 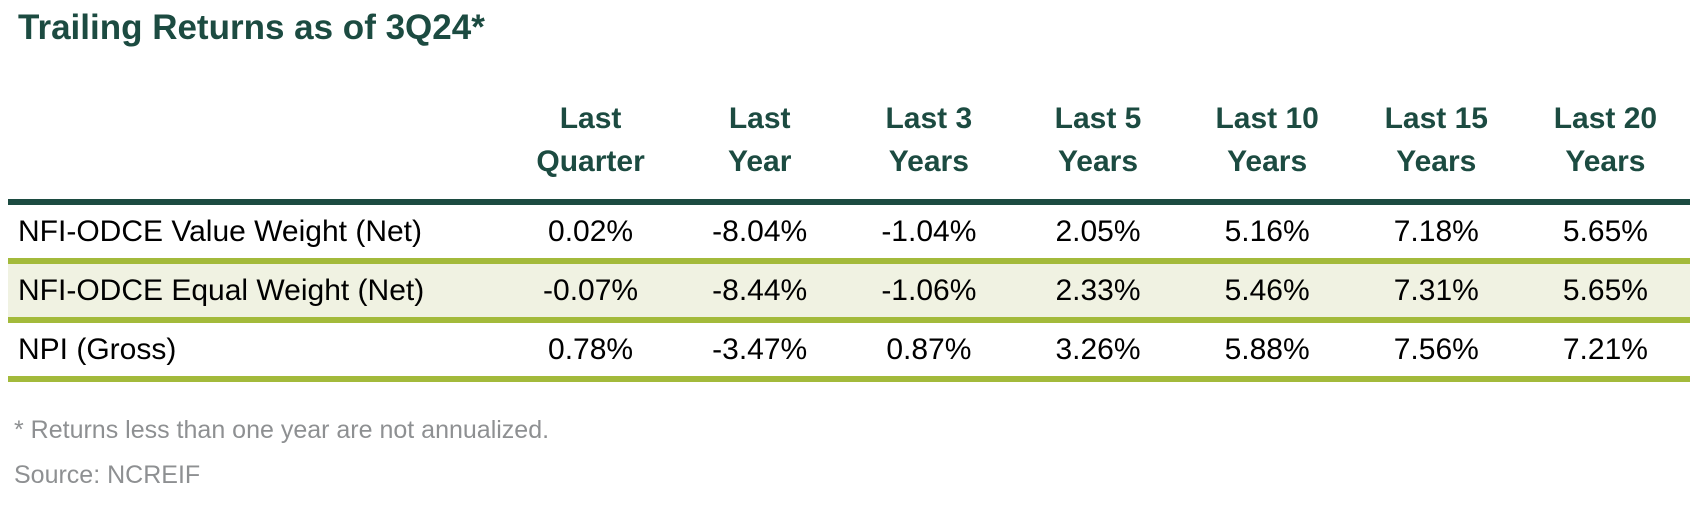 I want to click on col-header-last-5-years: Last 5 Years, so click(x=1098, y=149).